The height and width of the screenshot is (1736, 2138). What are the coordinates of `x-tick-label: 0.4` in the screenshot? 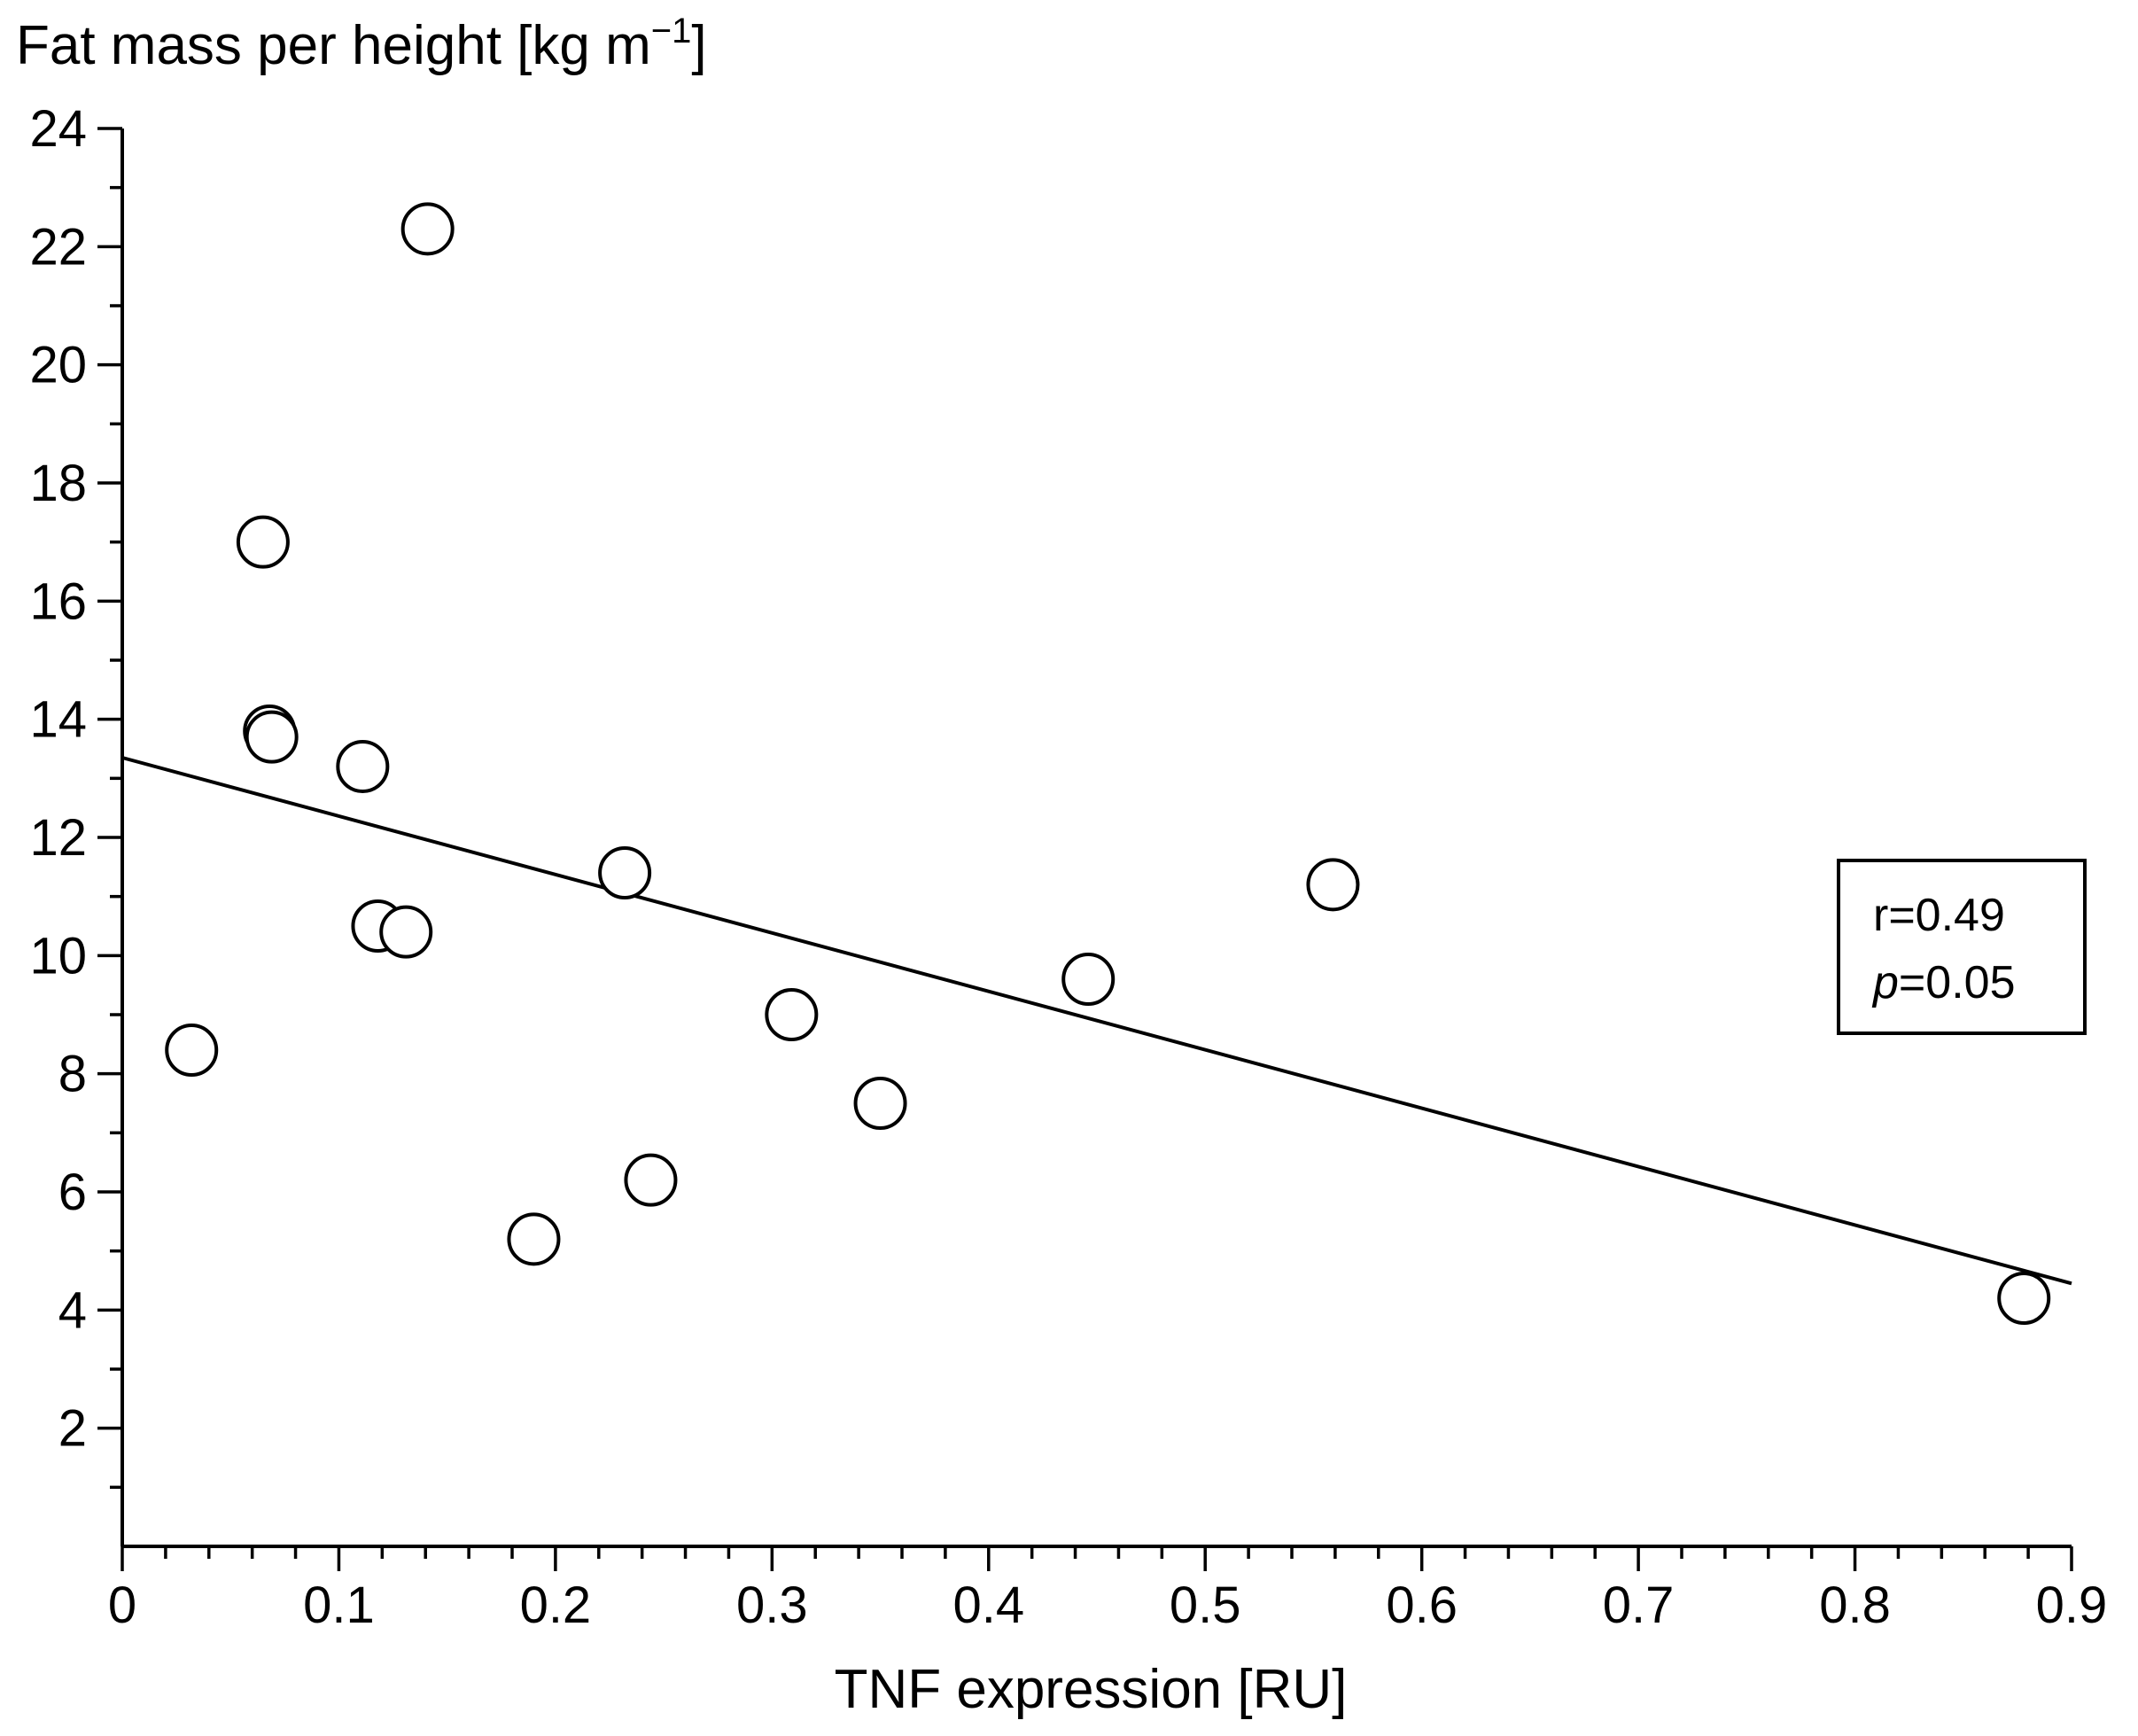 It's located at (988, 1605).